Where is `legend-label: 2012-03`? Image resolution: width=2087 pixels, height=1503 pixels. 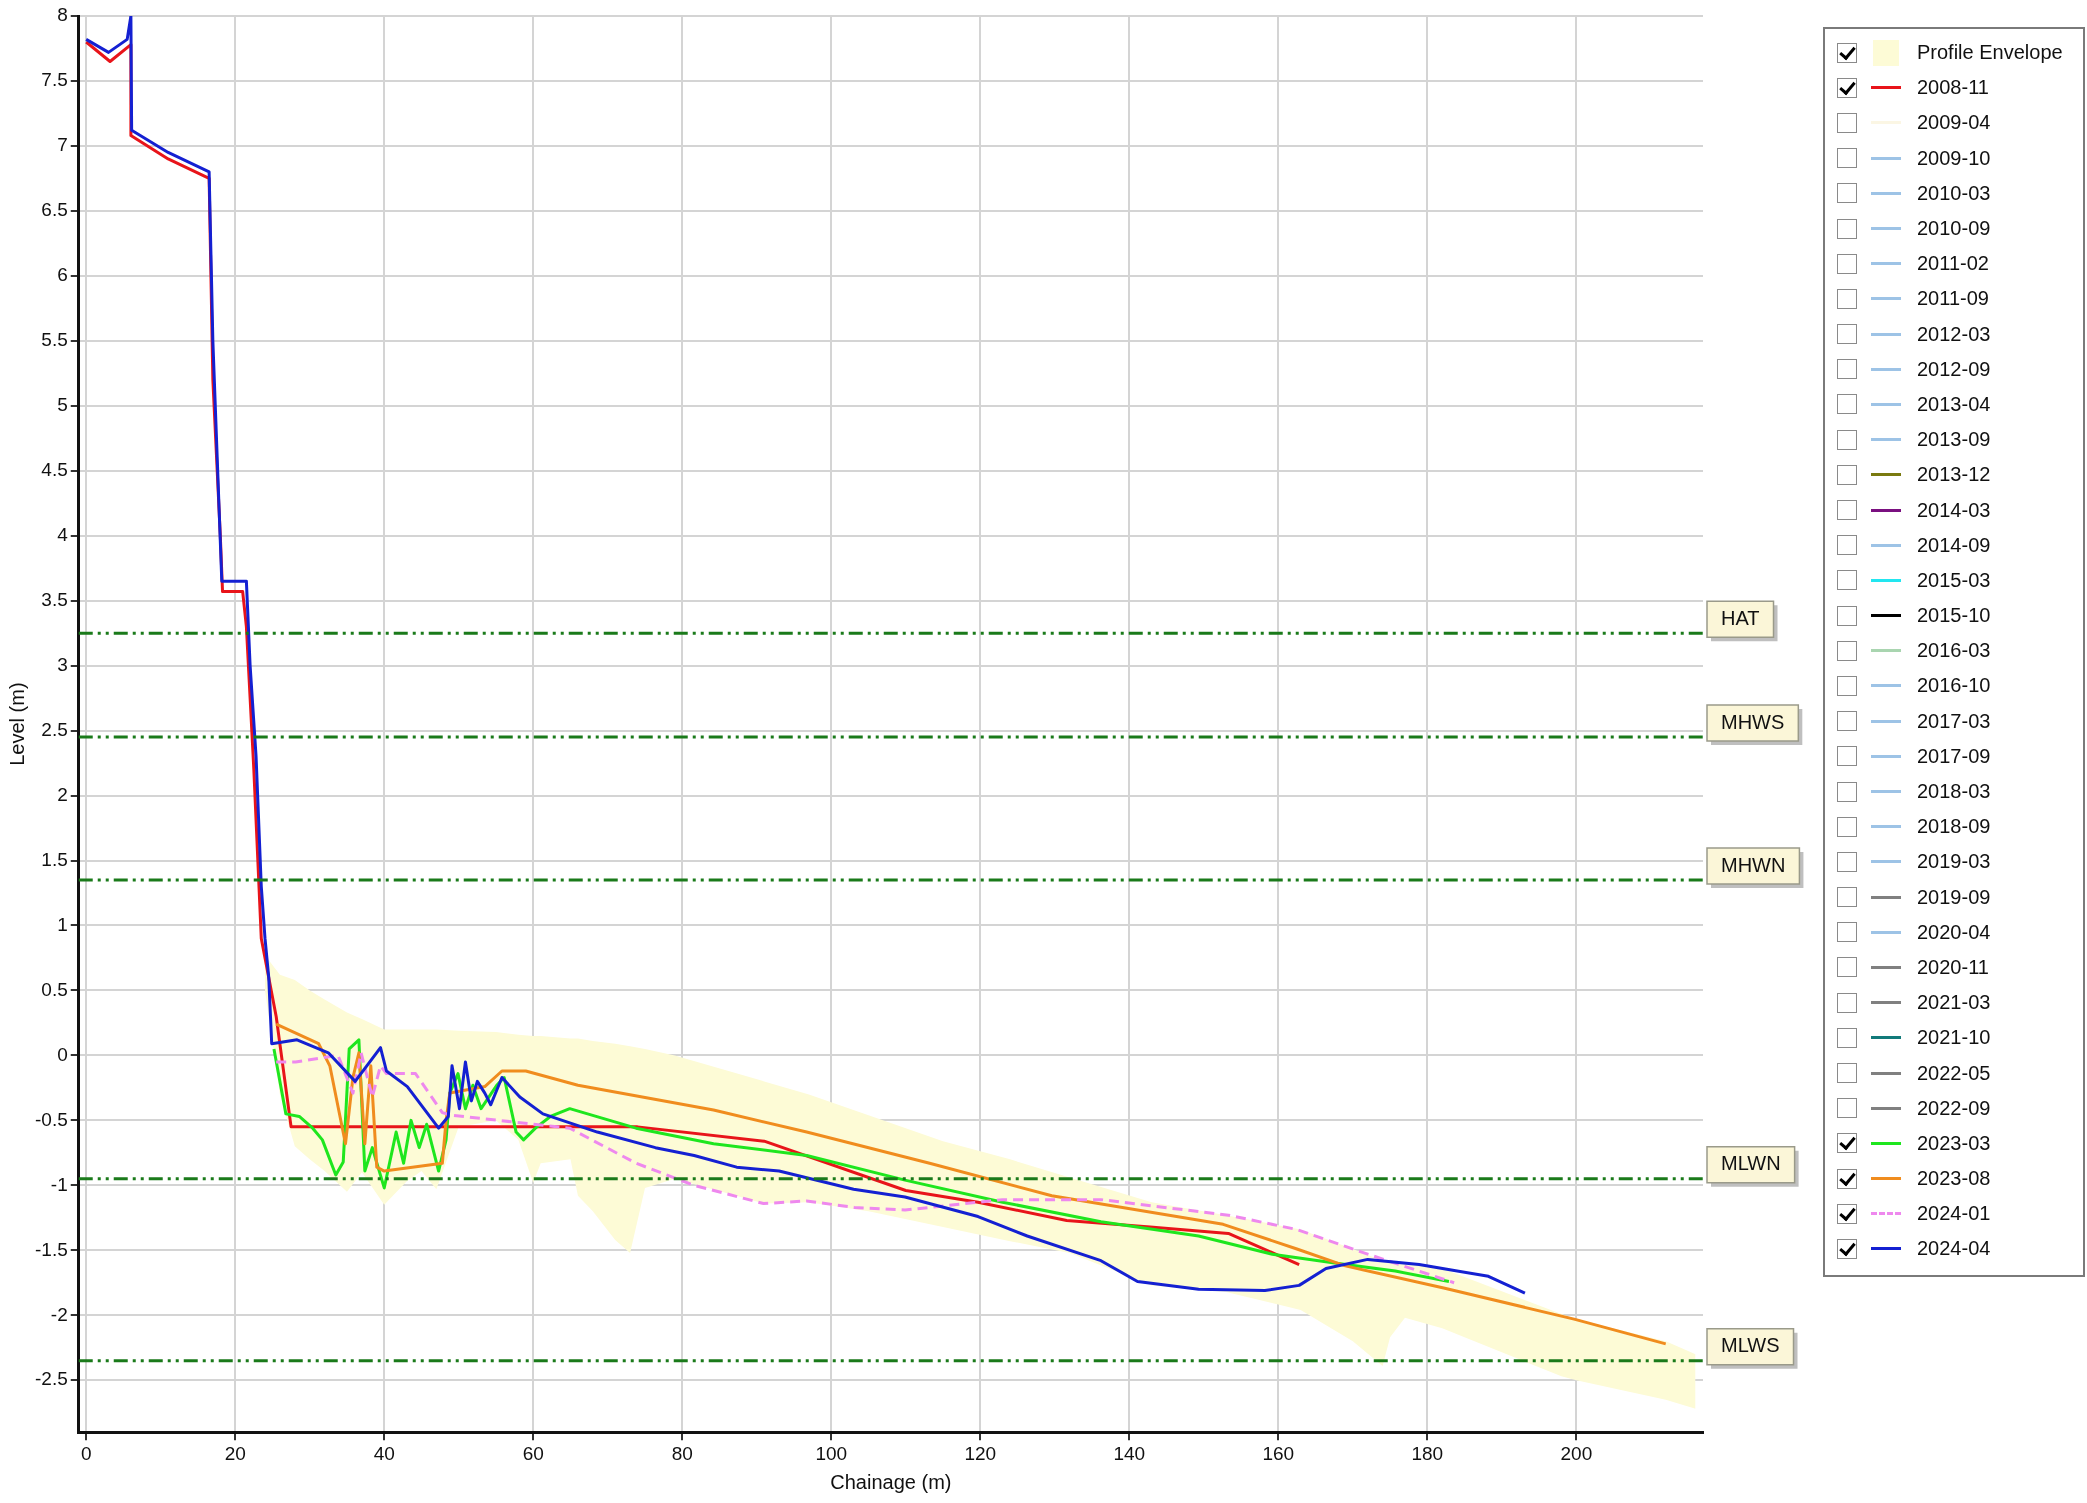
legend-label: 2012-03 is located at coordinates (1954, 334).